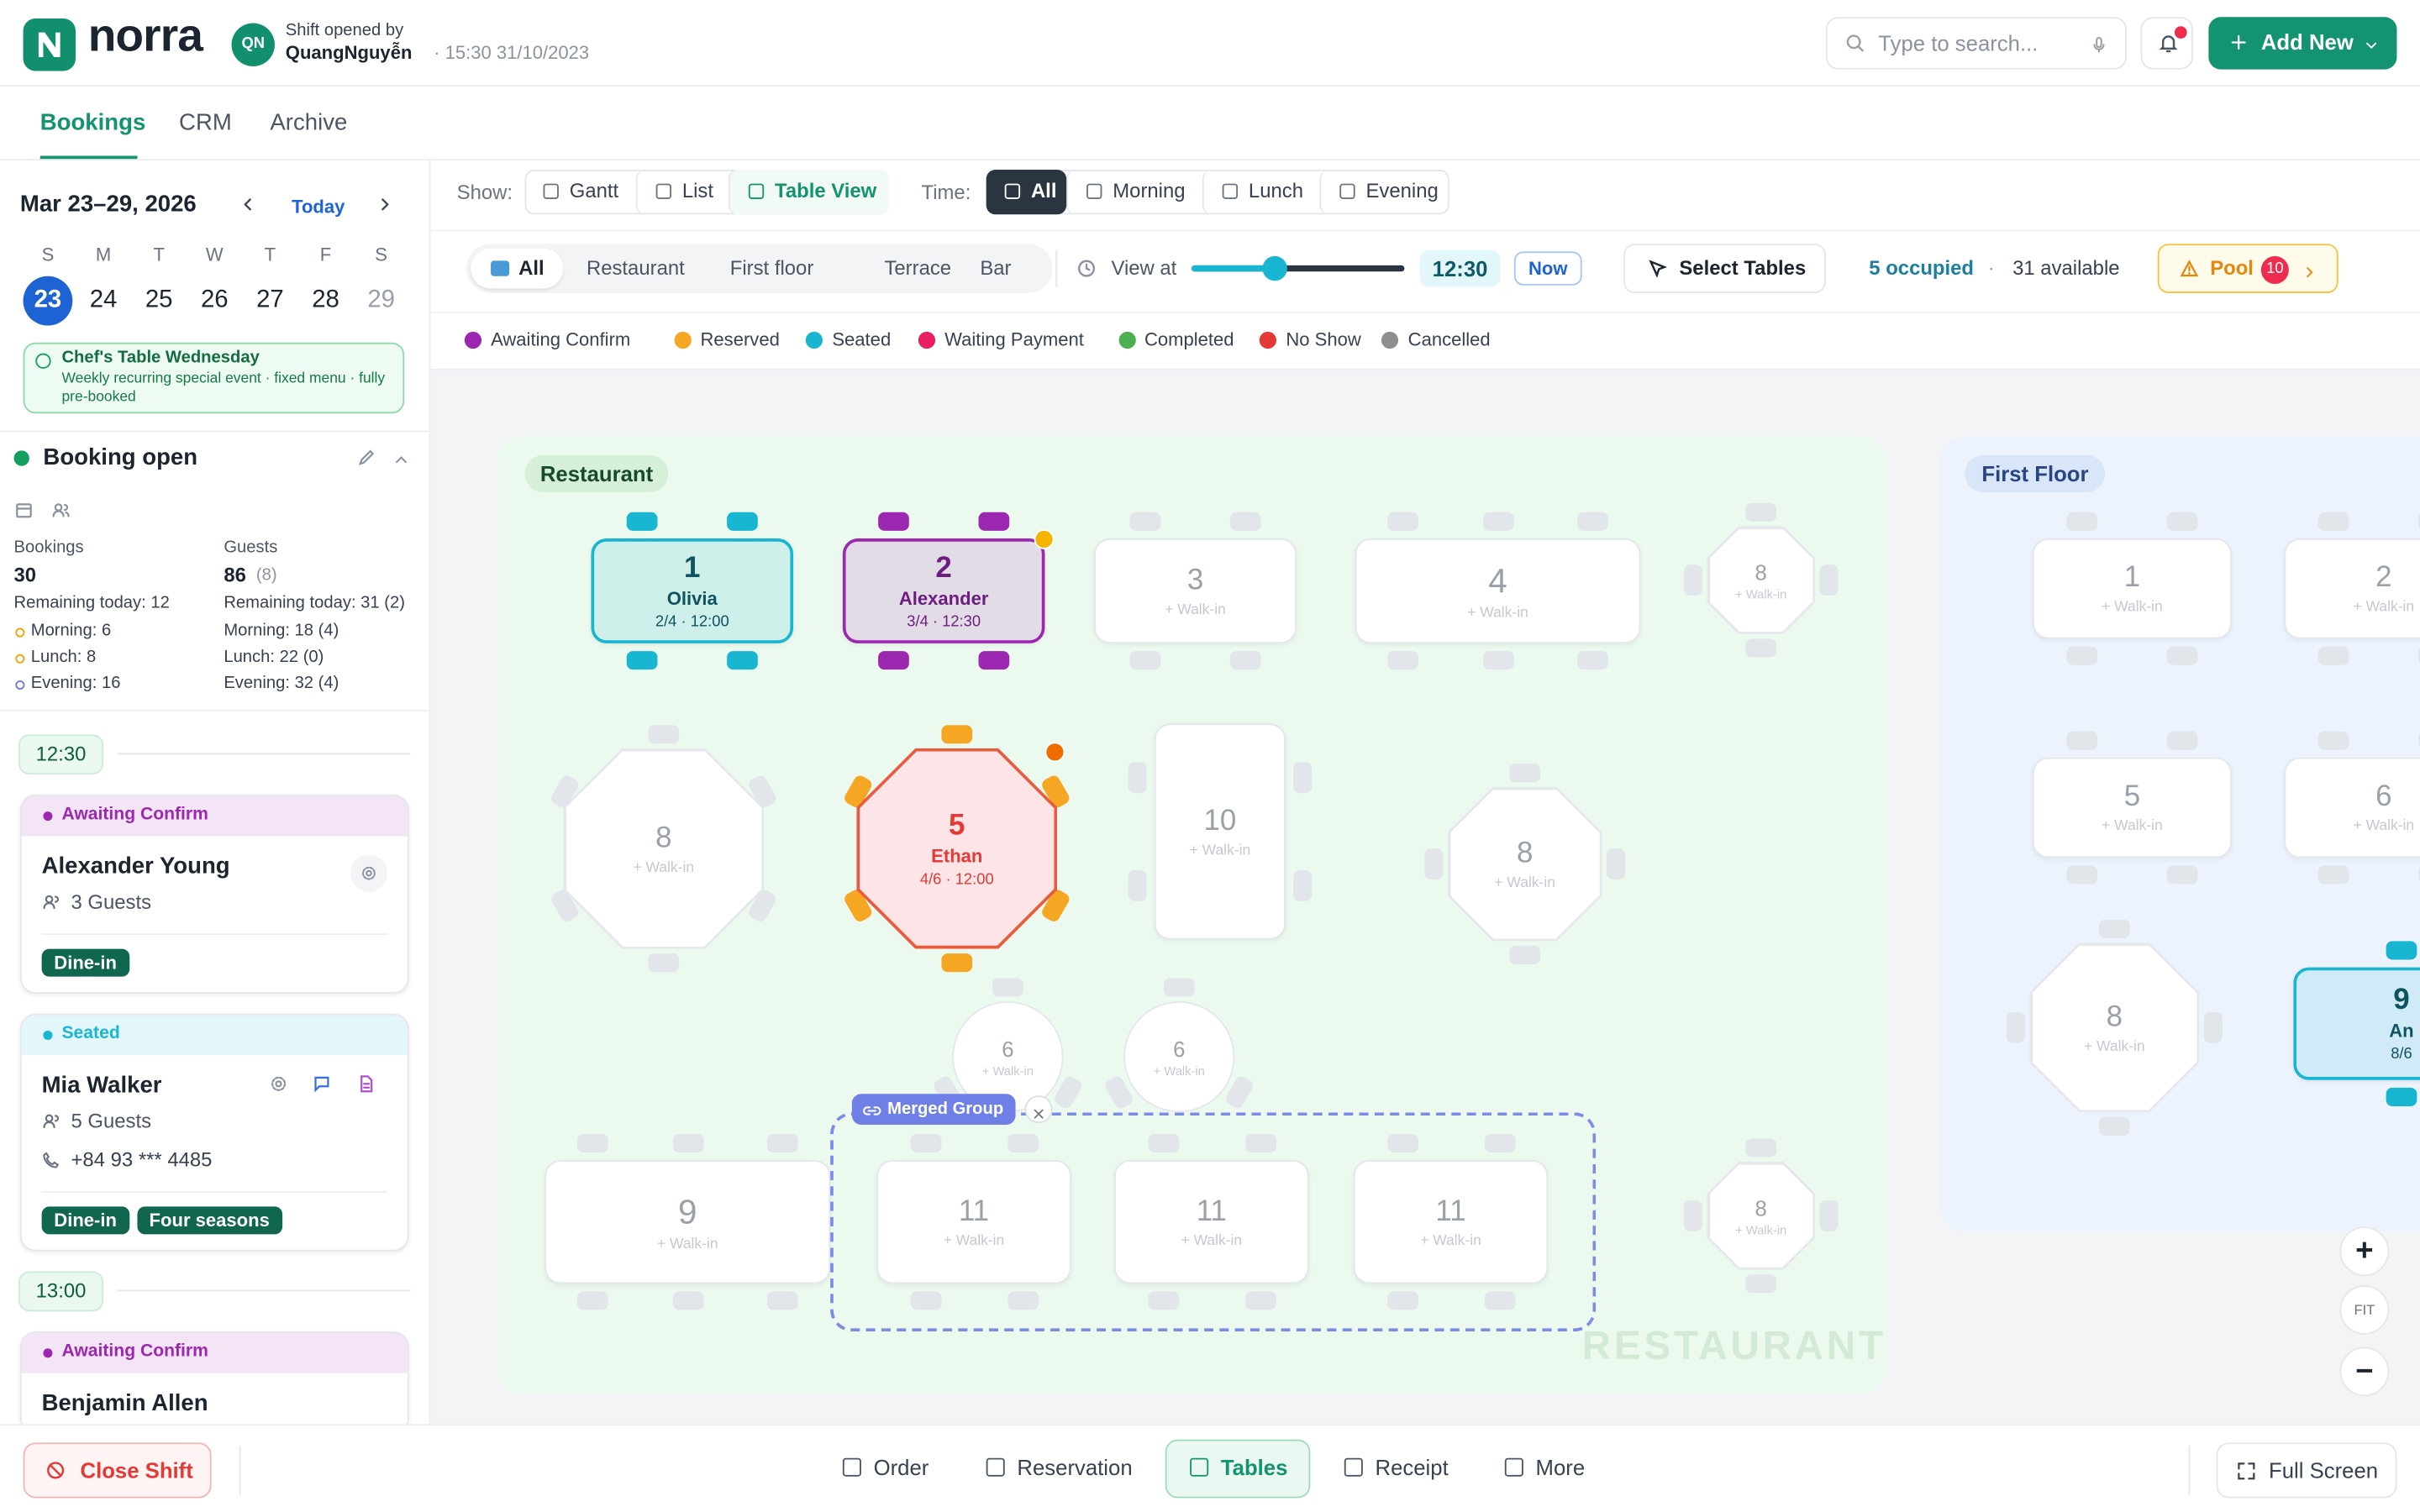 This screenshot has height=1512, width=2420. What do you see at coordinates (2356, 1023) in the screenshot?
I see `table: 9 An 8/6` at bounding box center [2356, 1023].